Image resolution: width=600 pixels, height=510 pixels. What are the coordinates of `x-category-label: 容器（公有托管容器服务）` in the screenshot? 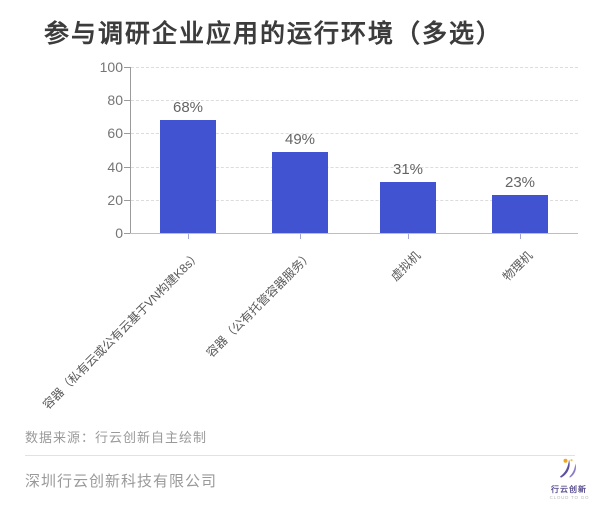 It's located at (259, 304).